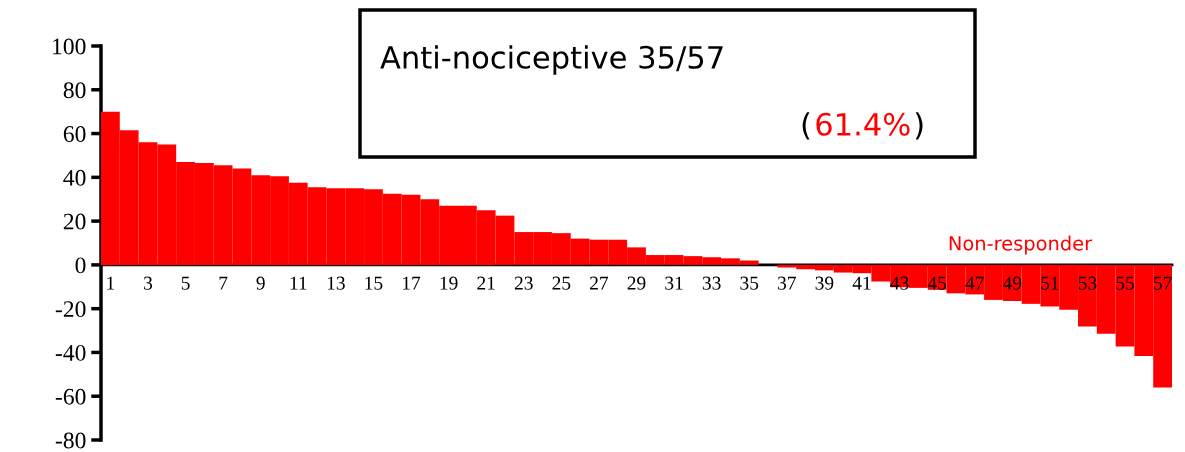 The image size is (1185, 452). Describe the element at coordinates (861, 283) in the screenshot. I see `x-tick-label: 41` at that location.